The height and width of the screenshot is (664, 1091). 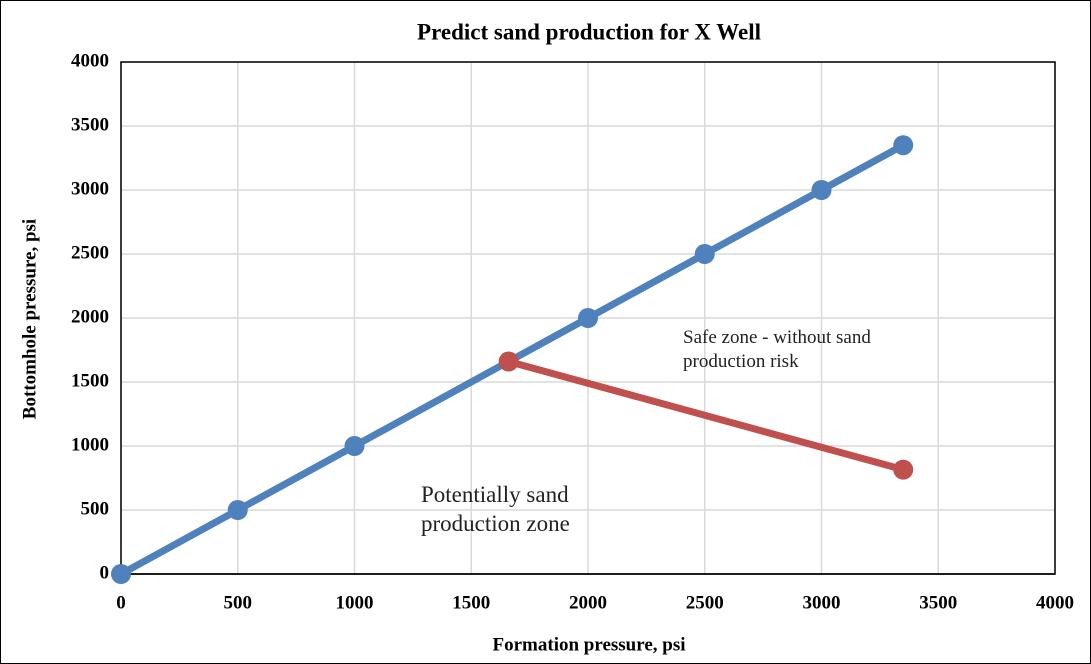 What do you see at coordinates (90, 444) in the screenshot?
I see `y-tick-label: 1000` at bounding box center [90, 444].